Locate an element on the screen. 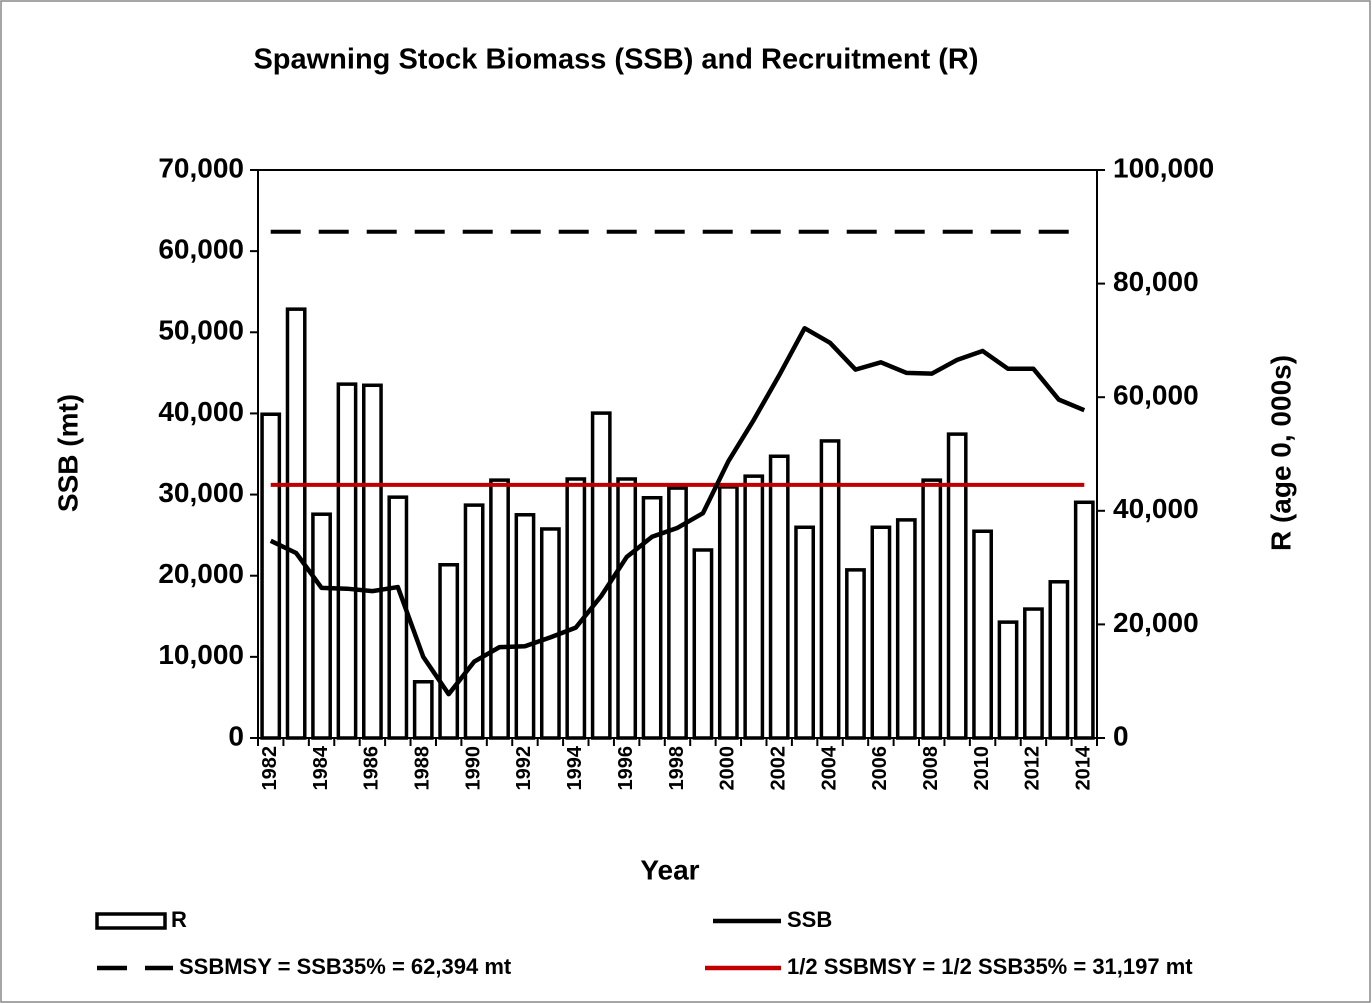 The width and height of the screenshot is (1372, 1004). y-tick-label: 60,000 is located at coordinates (201, 249).